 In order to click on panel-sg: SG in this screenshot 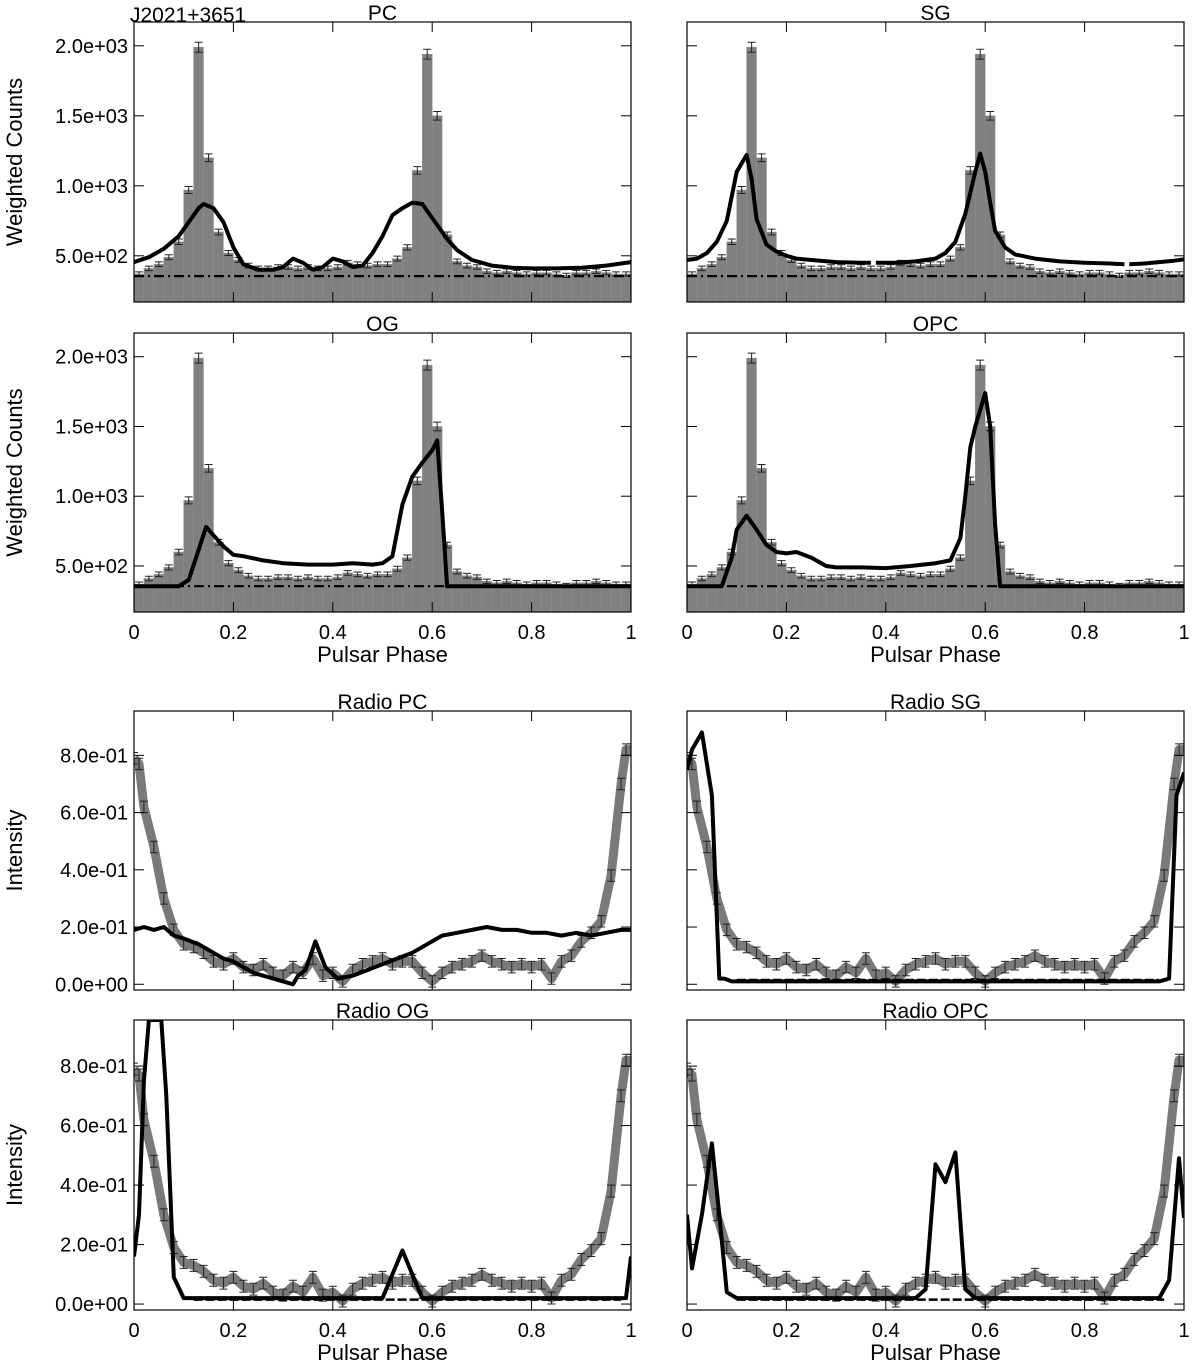, I will do `click(935, 152)`.